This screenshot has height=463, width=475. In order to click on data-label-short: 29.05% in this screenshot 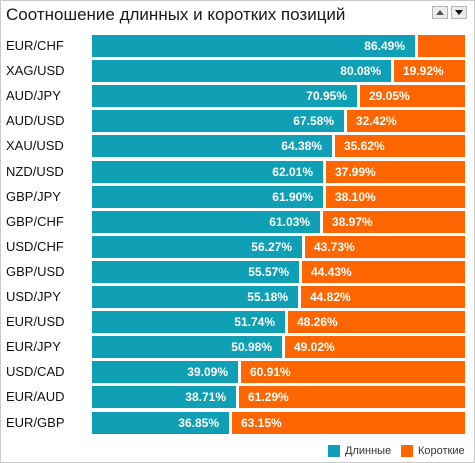, I will do `click(389, 96)`.